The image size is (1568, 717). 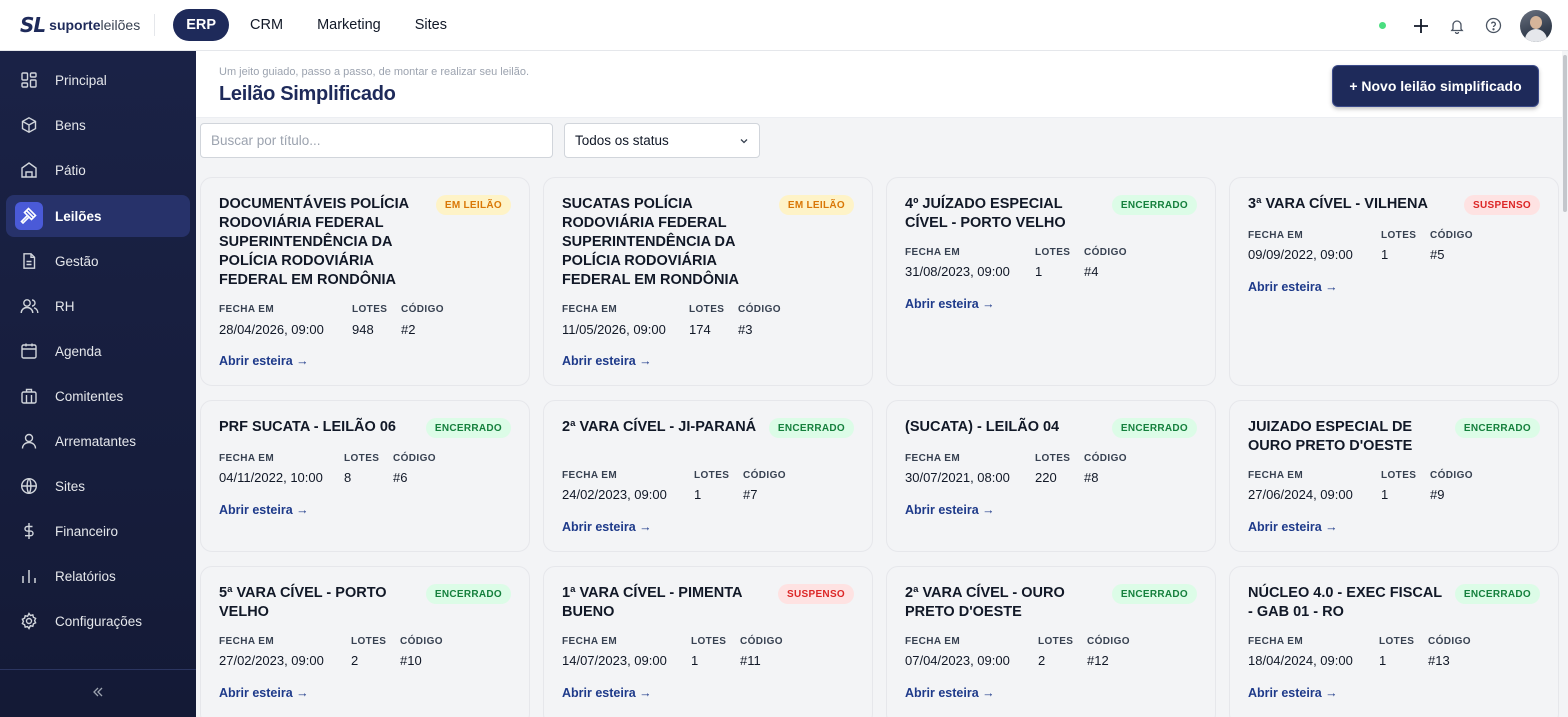 I want to click on main-scrollbar-track, so click(x=1565, y=384).